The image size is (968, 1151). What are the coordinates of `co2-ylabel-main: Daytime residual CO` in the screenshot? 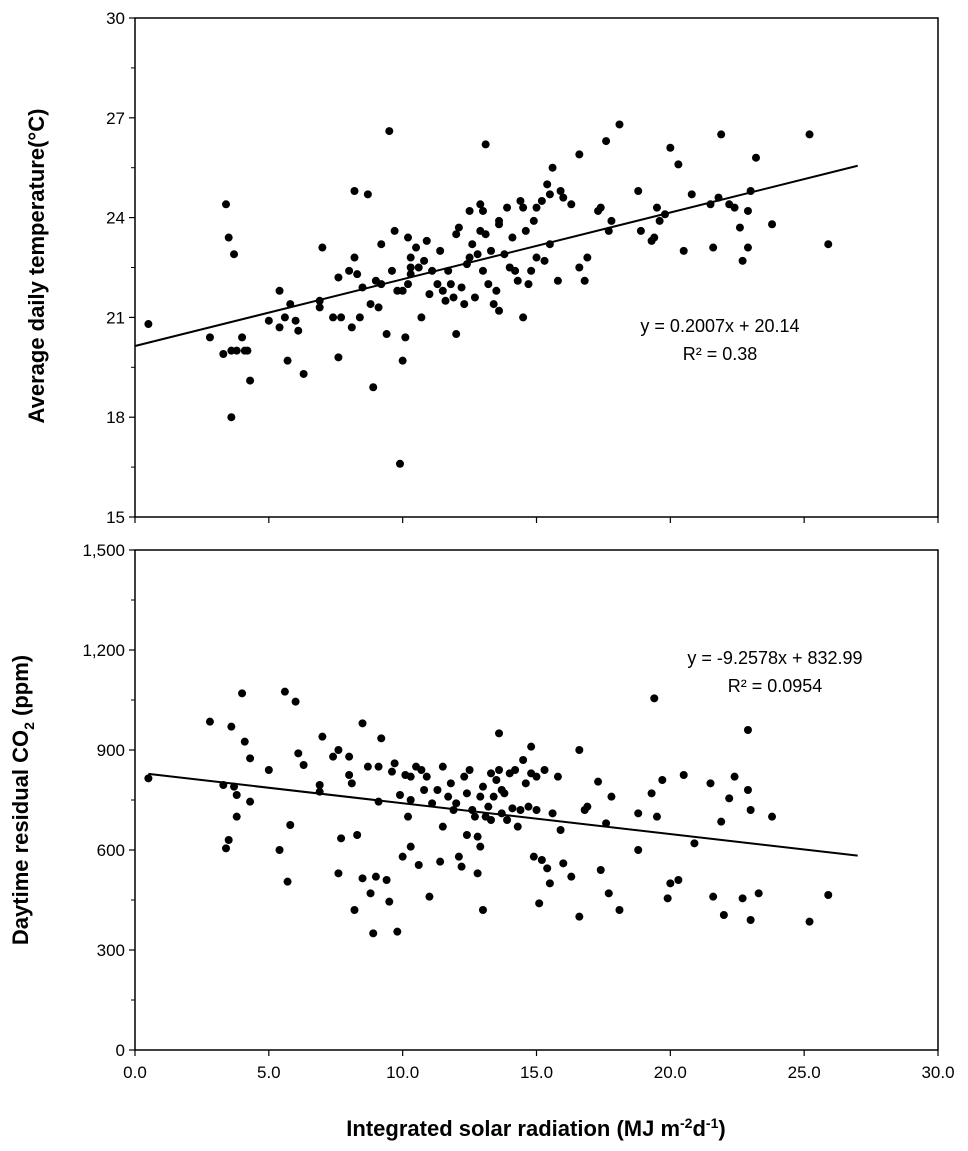 It's located at (20, 837).